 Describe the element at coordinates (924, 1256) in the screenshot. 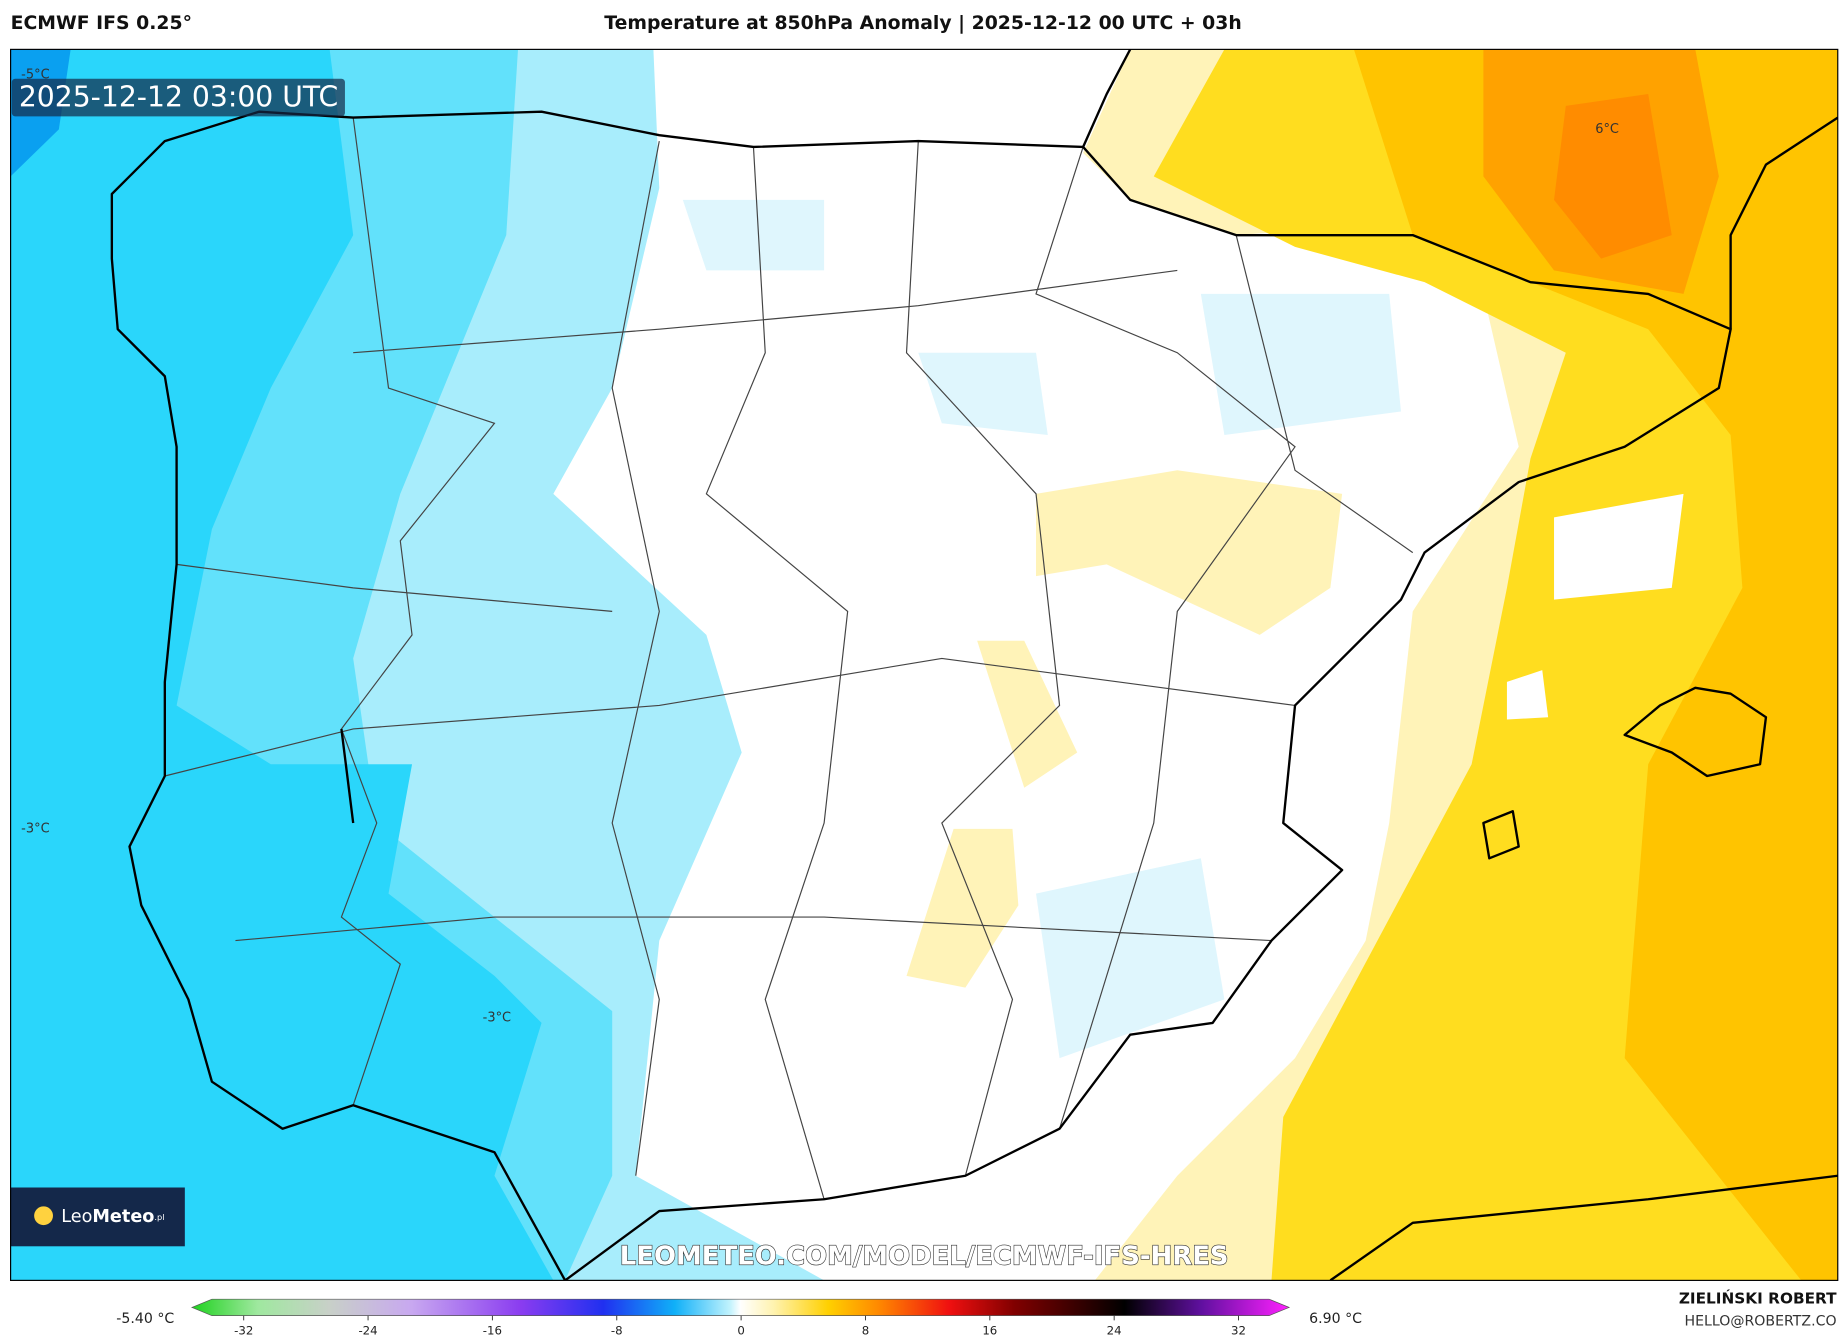

I see `watermark: LEOMETEO.COM/MODEL/ECMWF-IFS-HRES` at that location.